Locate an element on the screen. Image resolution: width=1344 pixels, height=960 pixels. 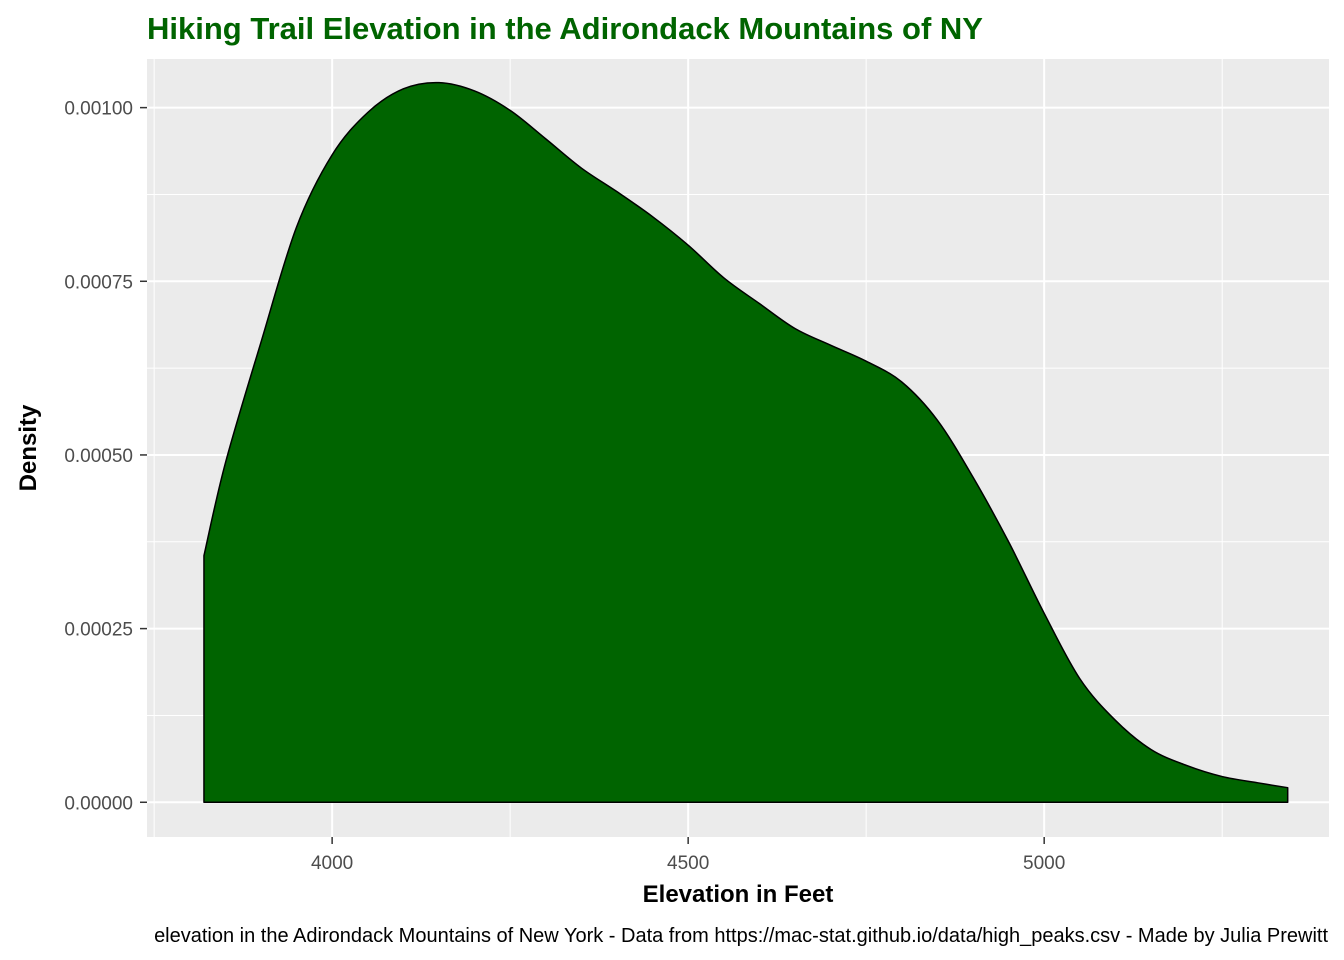
y-axis: 0.00000 0.00025 0.00050 0.00075 0.00100 is located at coordinates (105, 456).